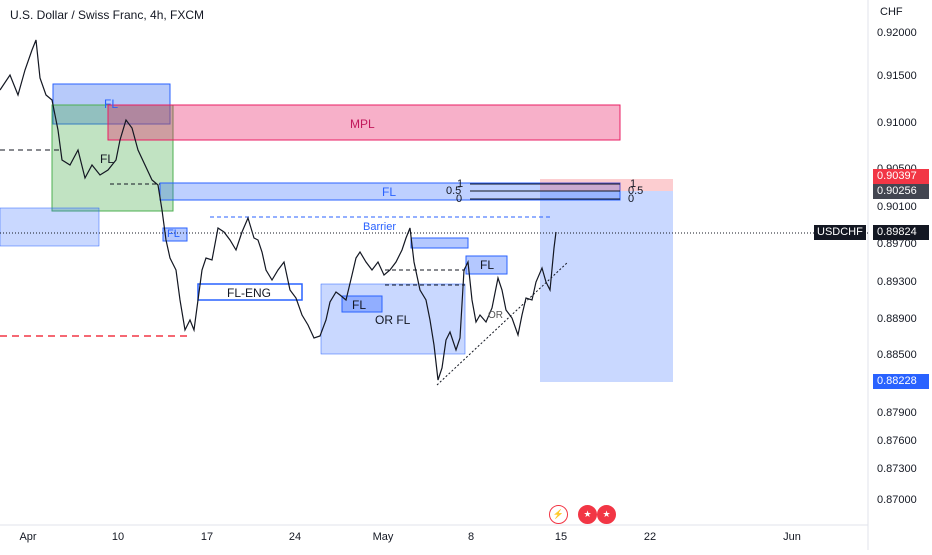 Image resolution: width=932 pixels, height=555 pixels. Describe the element at coordinates (207, 537) in the screenshot. I see `date-tick: 17` at that location.